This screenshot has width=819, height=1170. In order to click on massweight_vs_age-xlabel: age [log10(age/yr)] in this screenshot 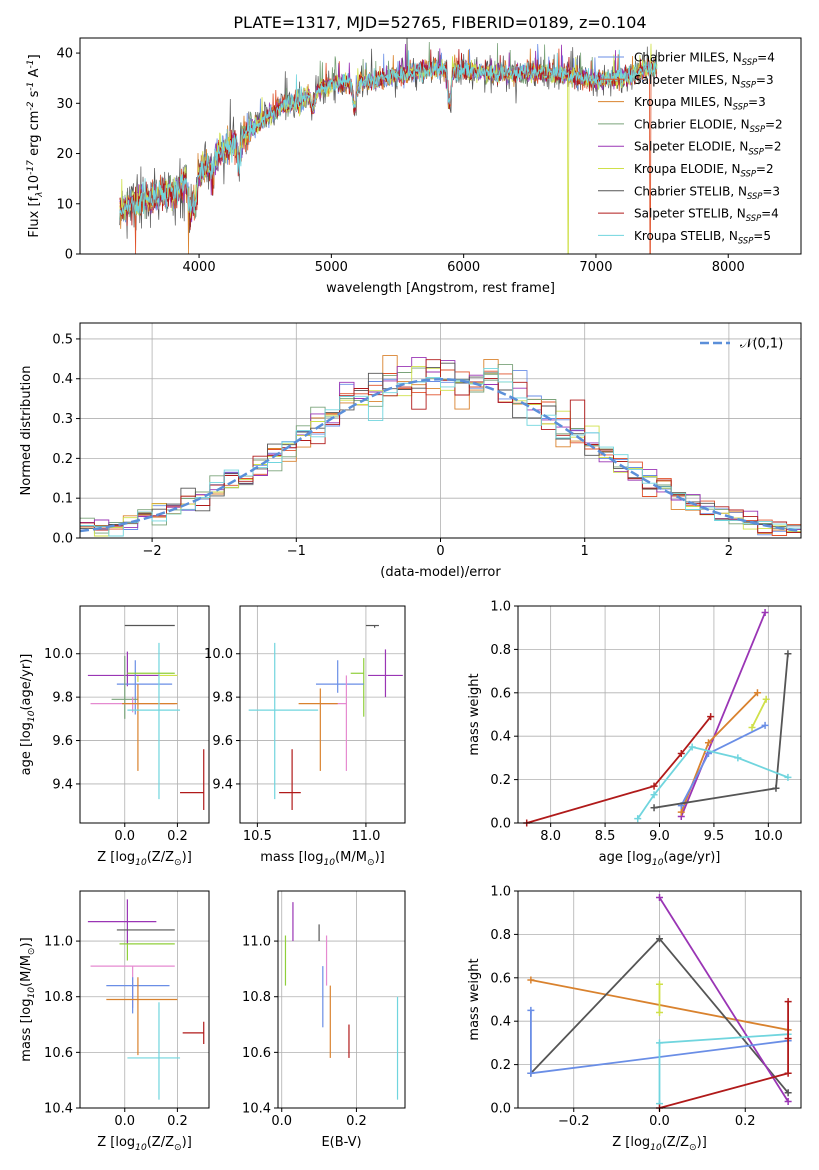, I will do `click(660, 859)`.